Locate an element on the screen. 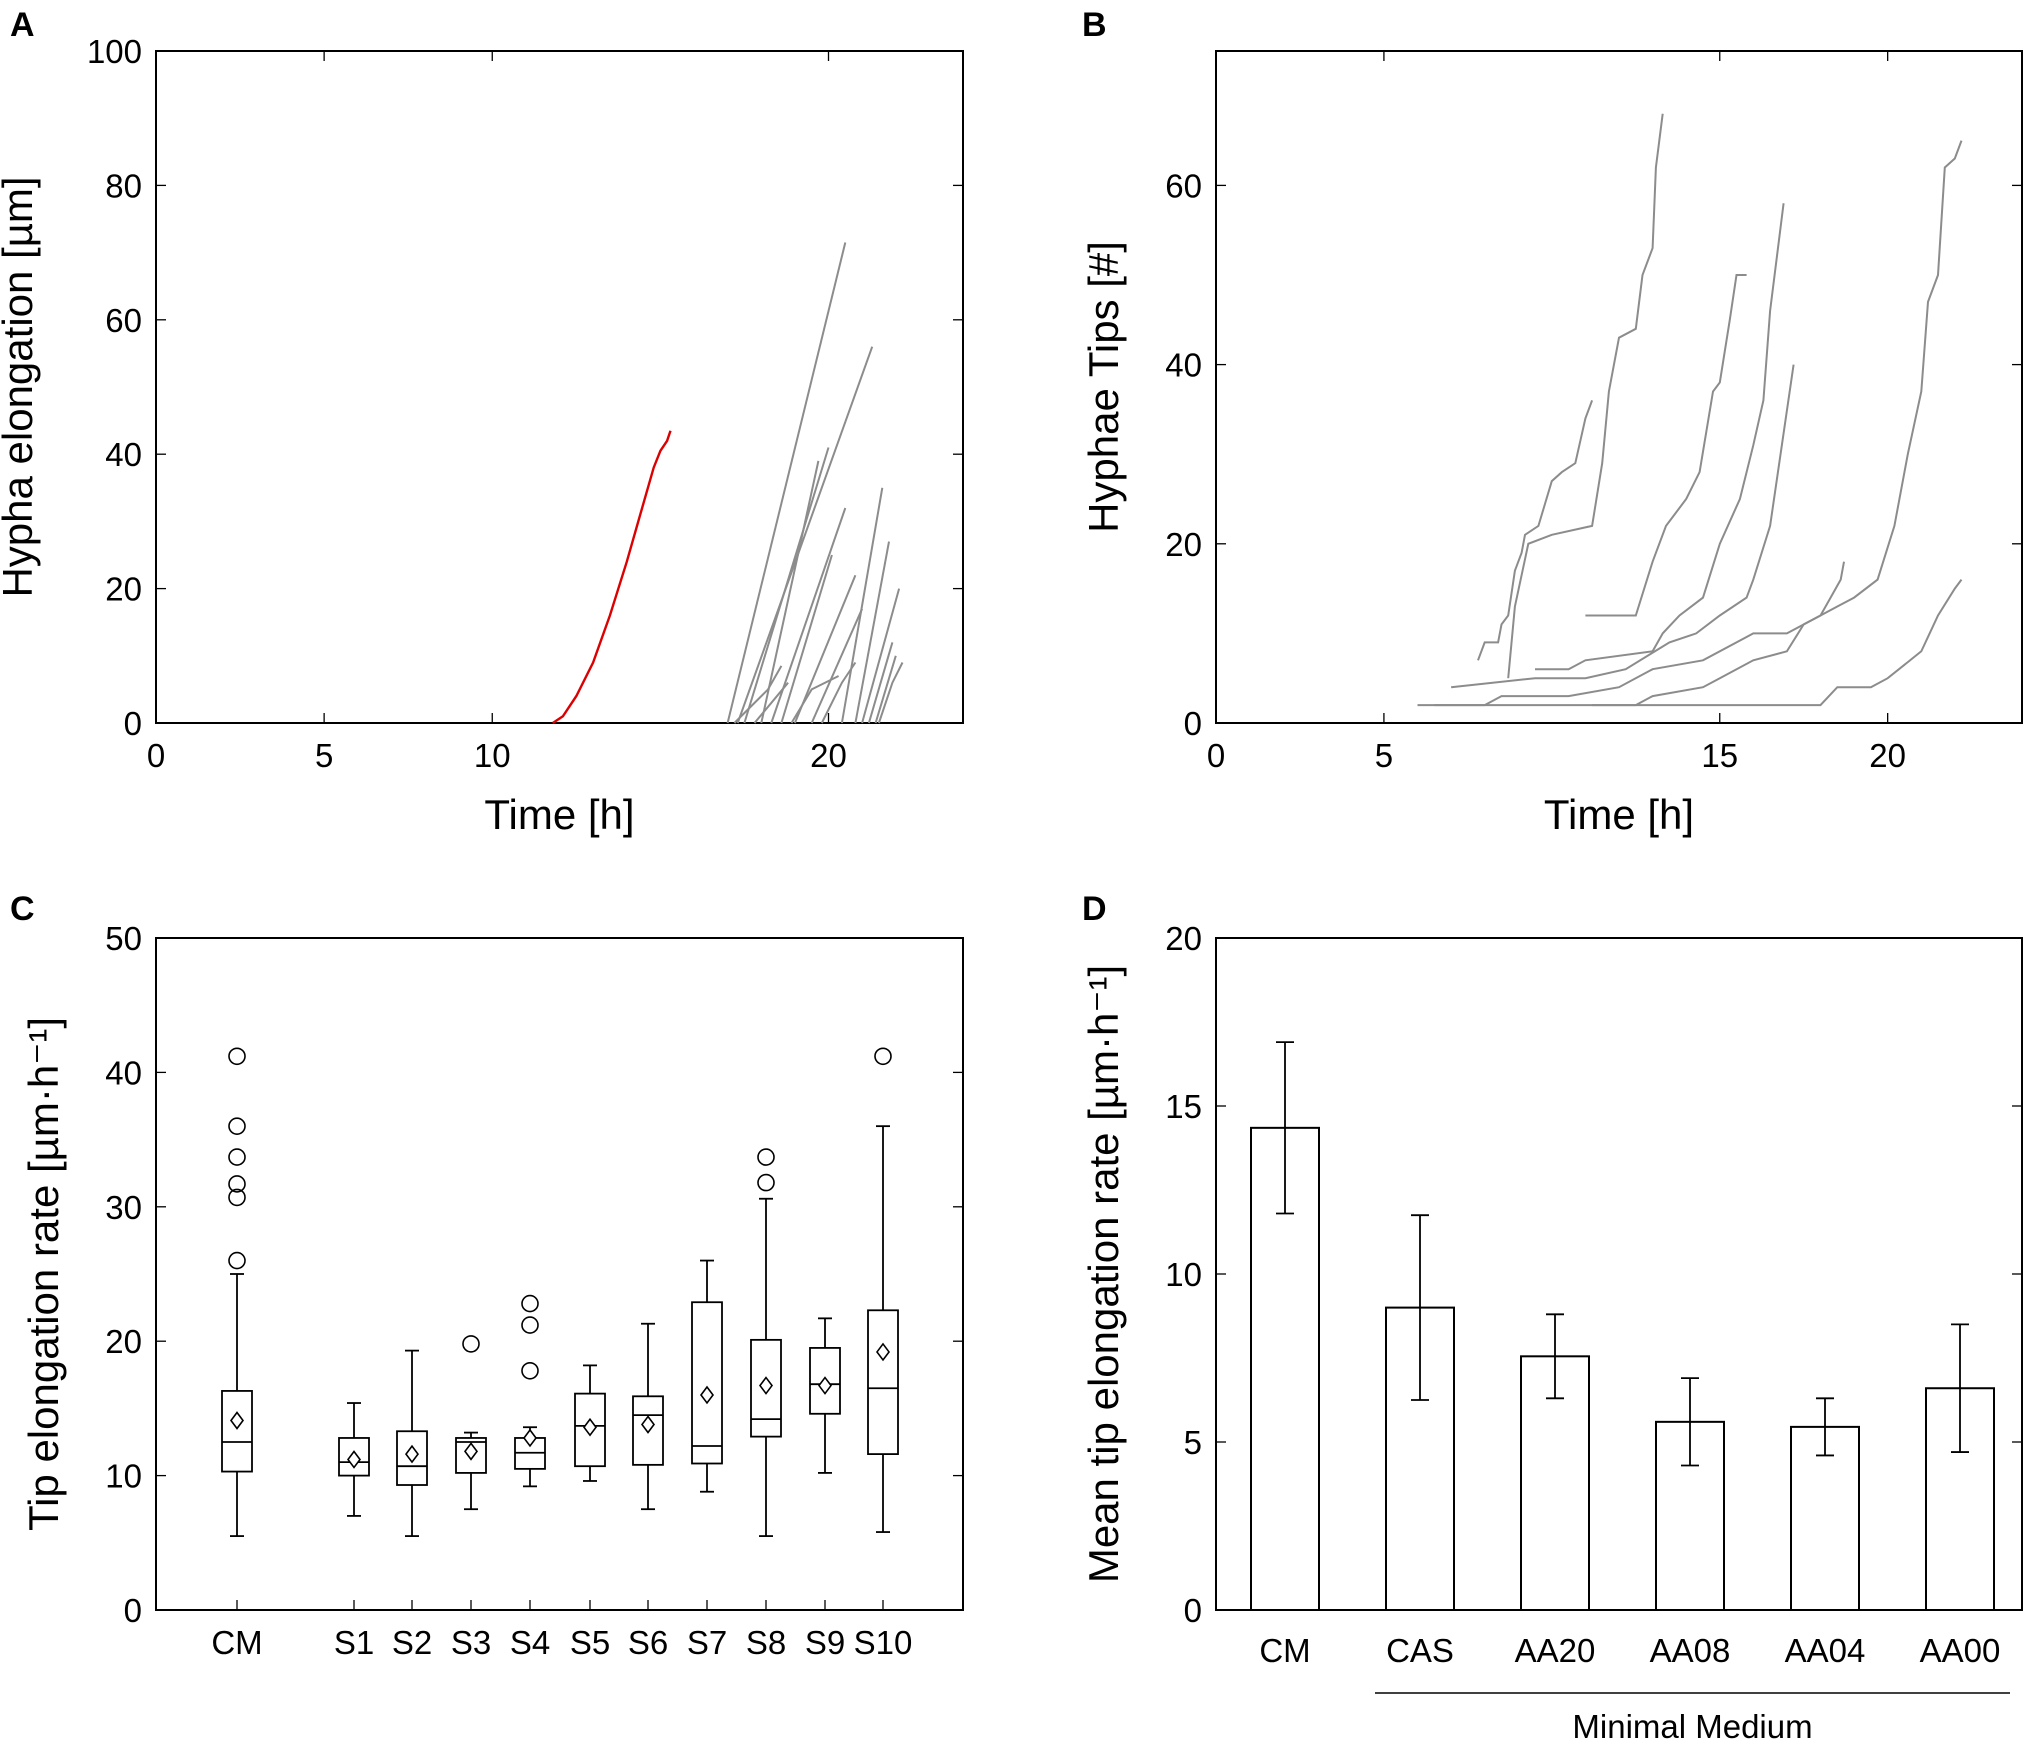 Image resolution: width=2032 pixels, height=1745 pixels. y-axis-label: Hypha elongation [µm] is located at coordinates (20, 386).